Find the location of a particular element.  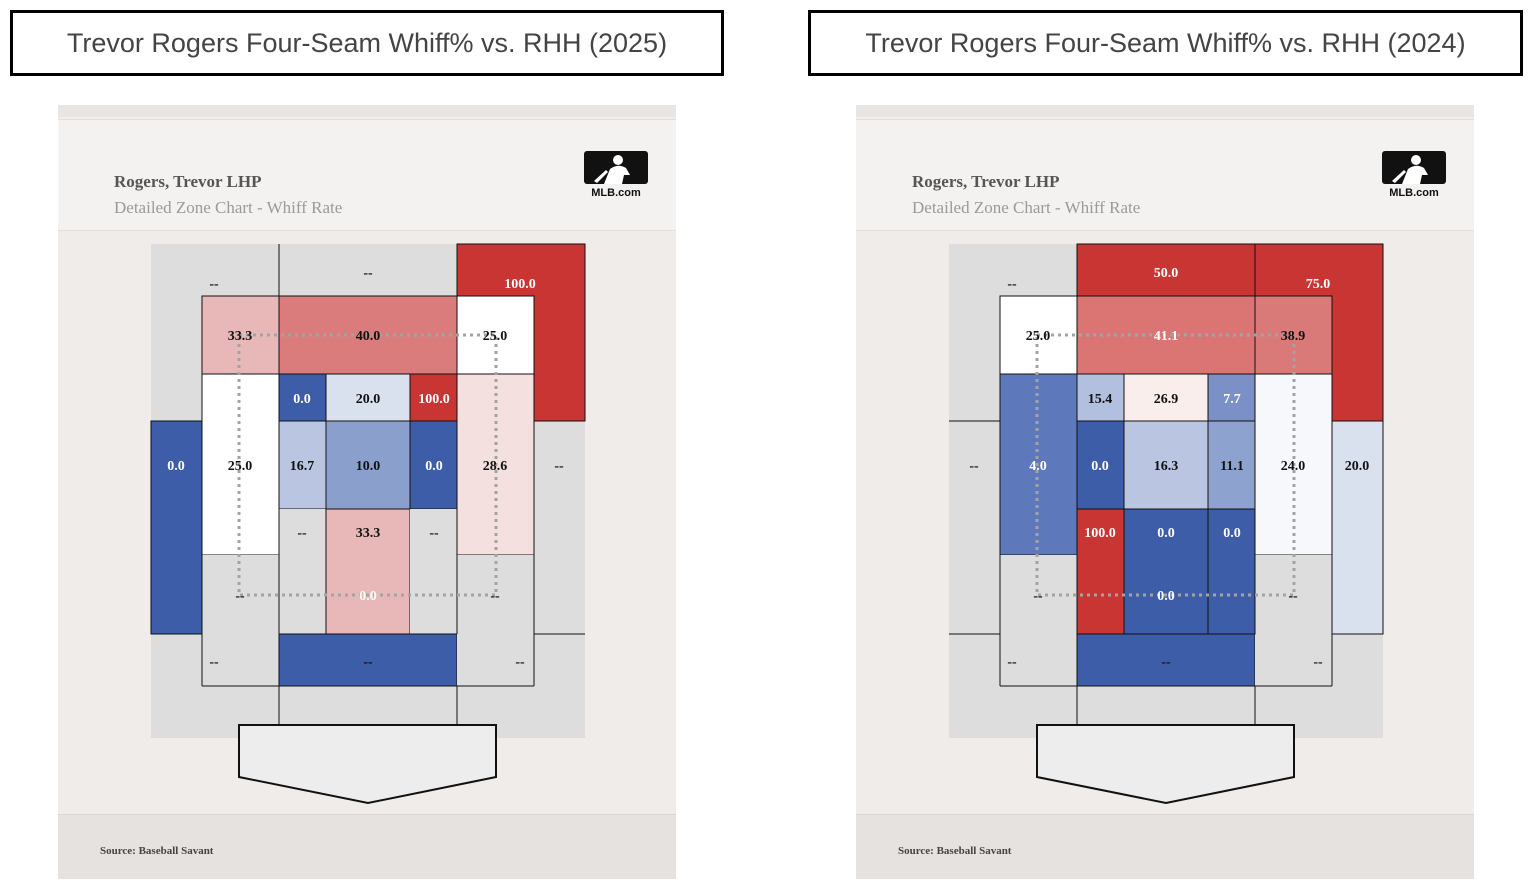

zone-value-label-z6: 0.0 is located at coordinates (434, 466).